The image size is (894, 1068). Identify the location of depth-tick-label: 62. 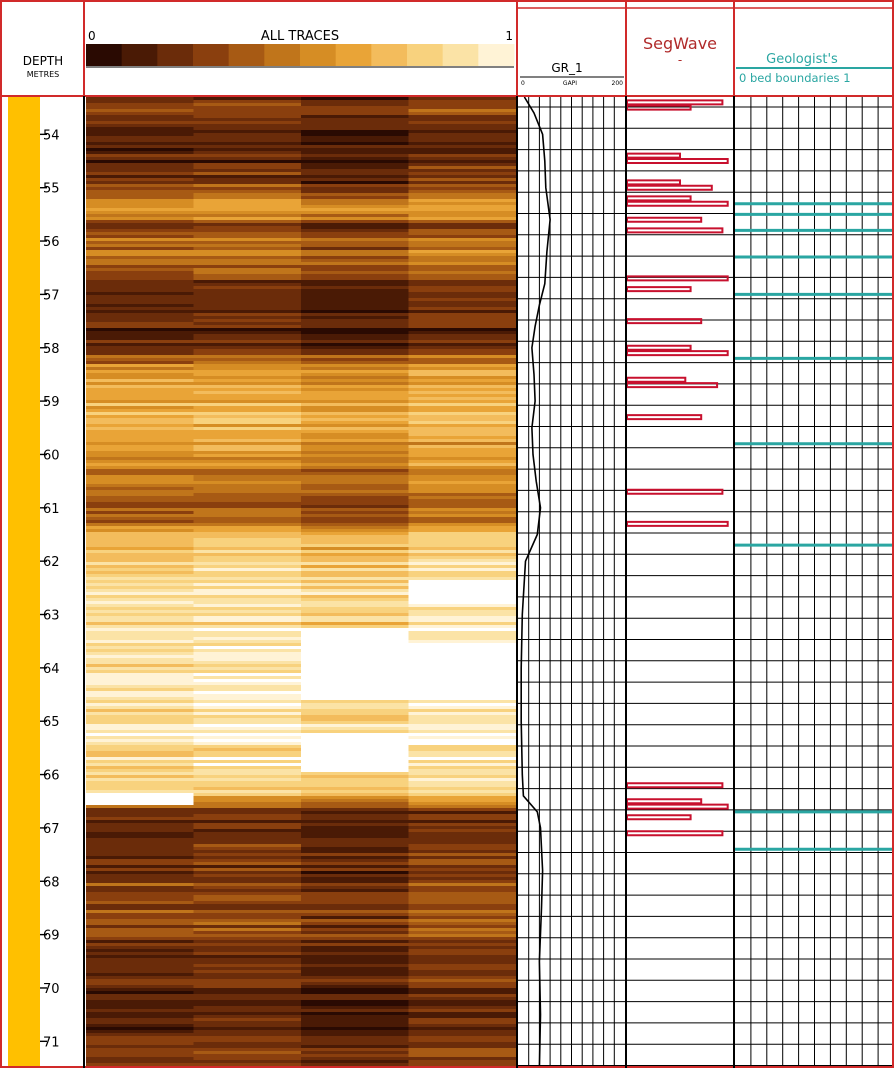
(51, 562).